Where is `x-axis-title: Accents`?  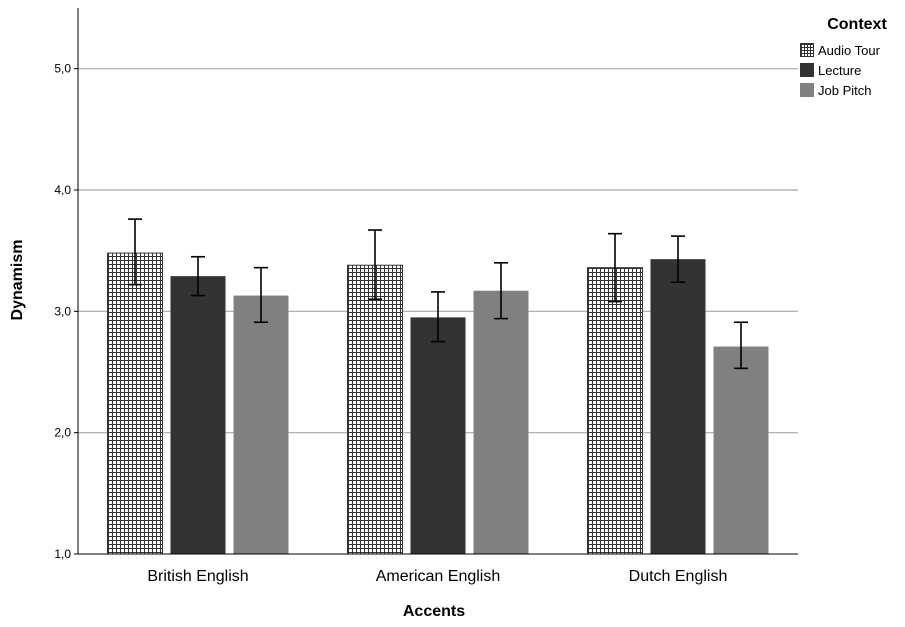
x-axis-title: Accents is located at coordinates (434, 611).